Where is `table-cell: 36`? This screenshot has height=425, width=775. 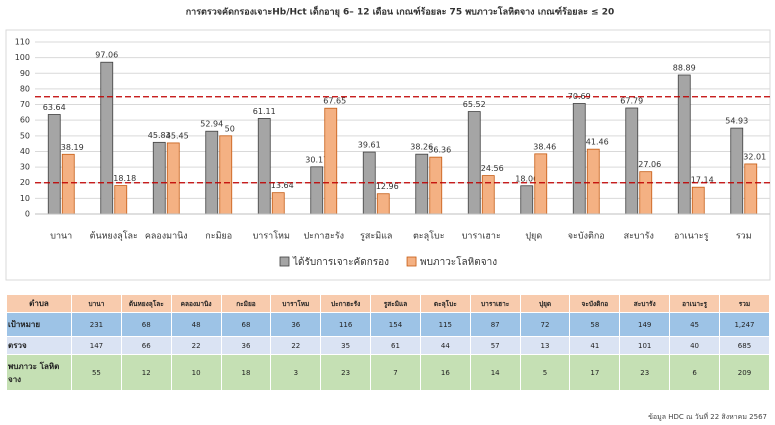
table-cell: 36 is located at coordinates (296, 324).